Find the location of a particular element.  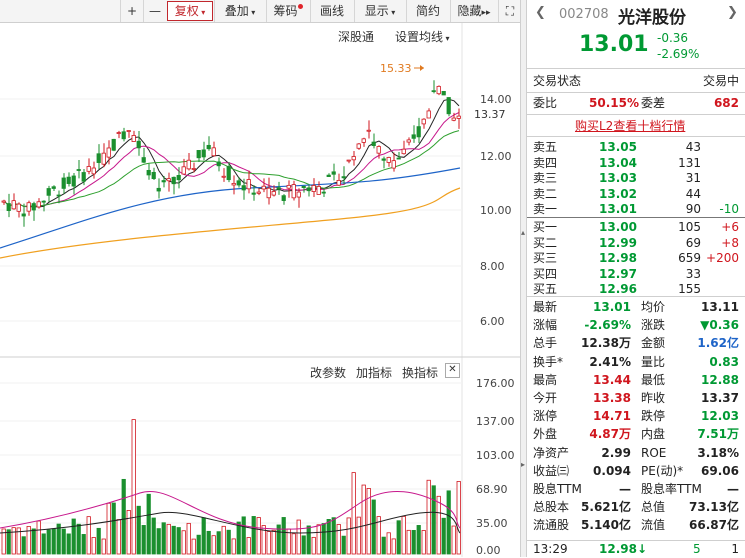

change-params-link: 改参数 is located at coordinates (328, 373).